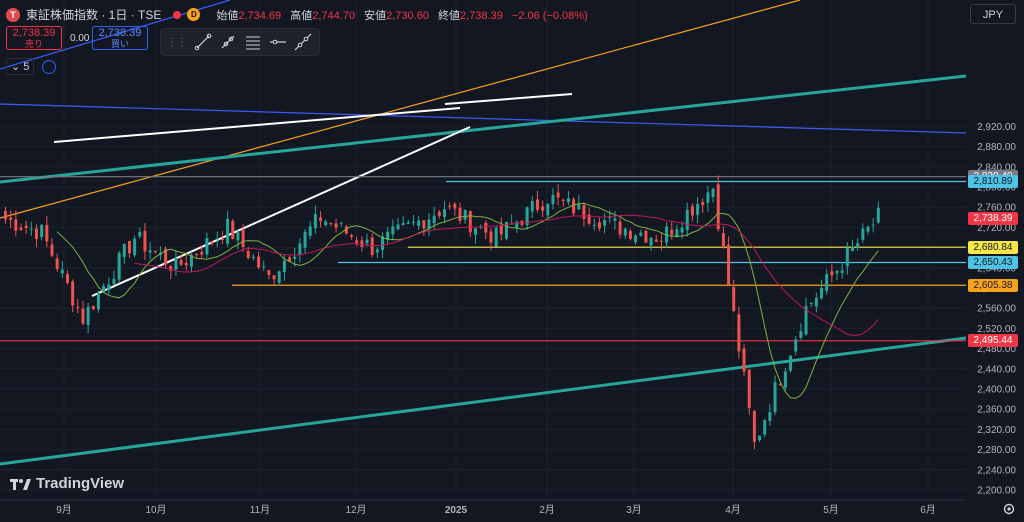 The width and height of the screenshot is (1024, 522). Describe the element at coordinates (993, 14) in the screenshot. I see `currency-selector: JPY` at that location.